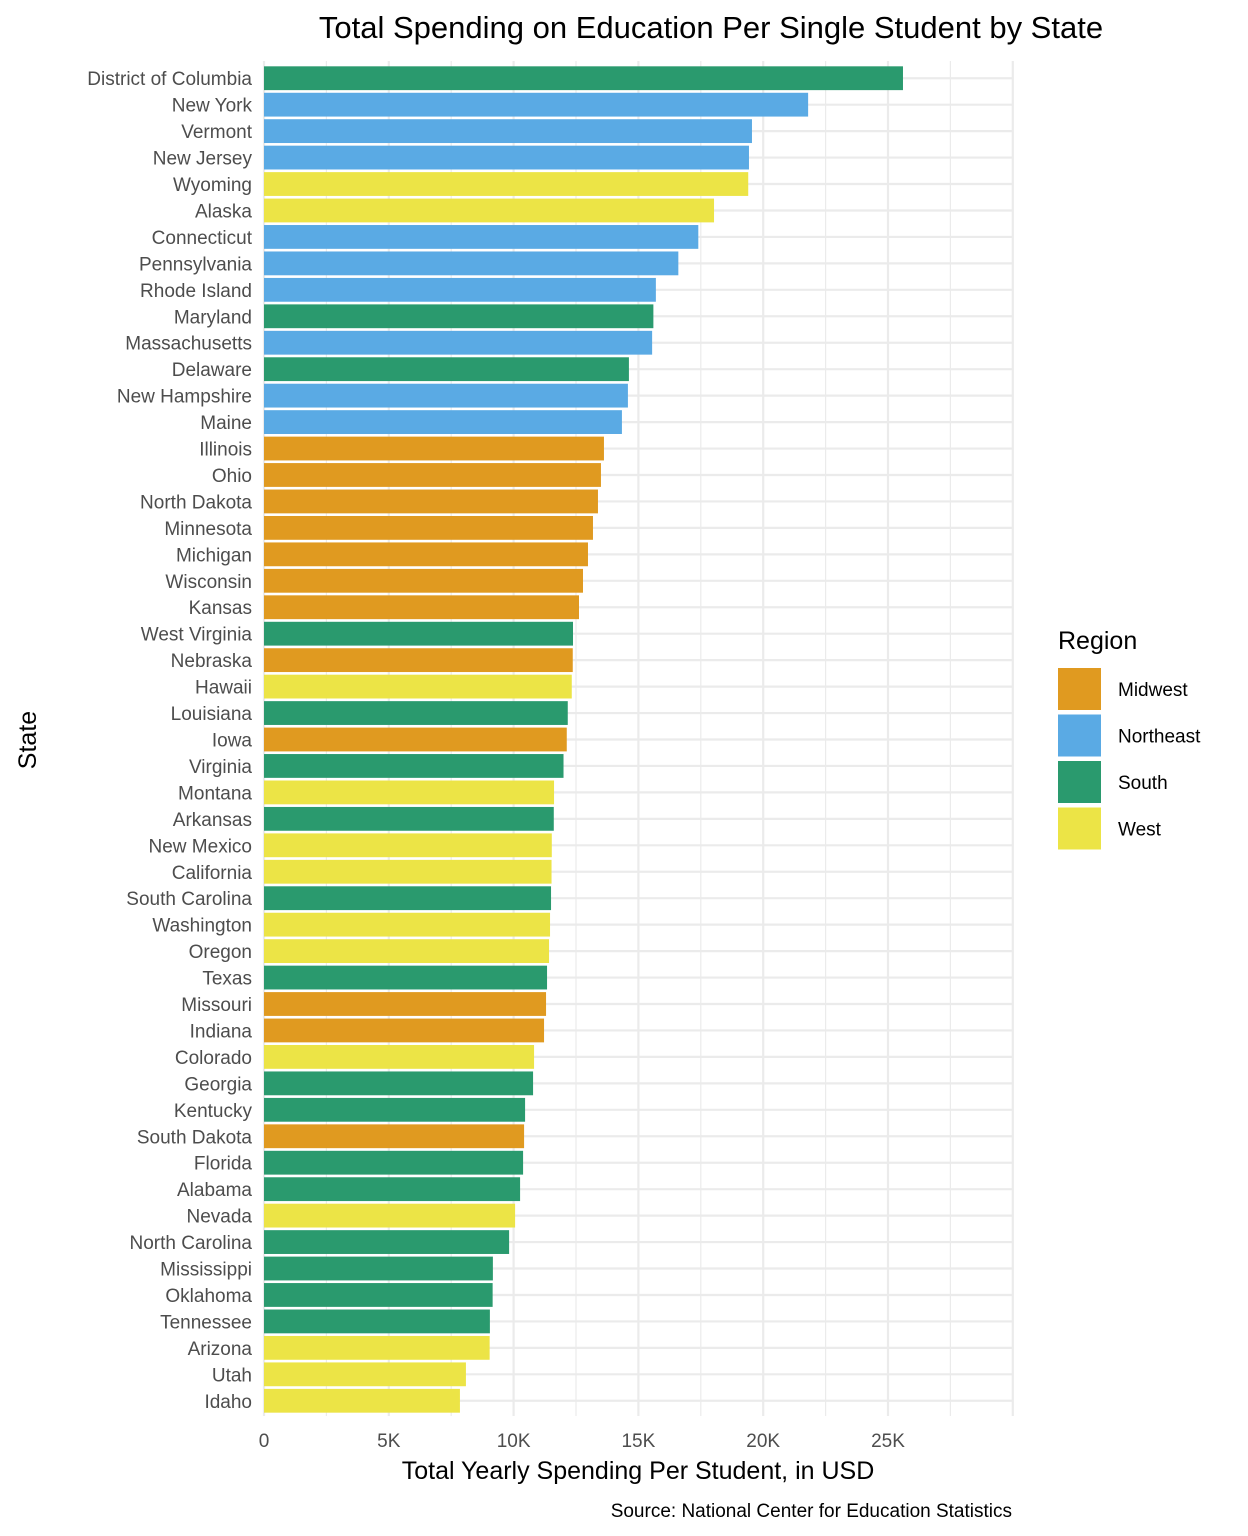 This screenshot has height=1536, width=1248. Describe the element at coordinates (214, 1190) in the screenshot. I see `y-tick-label: Alabama` at that location.